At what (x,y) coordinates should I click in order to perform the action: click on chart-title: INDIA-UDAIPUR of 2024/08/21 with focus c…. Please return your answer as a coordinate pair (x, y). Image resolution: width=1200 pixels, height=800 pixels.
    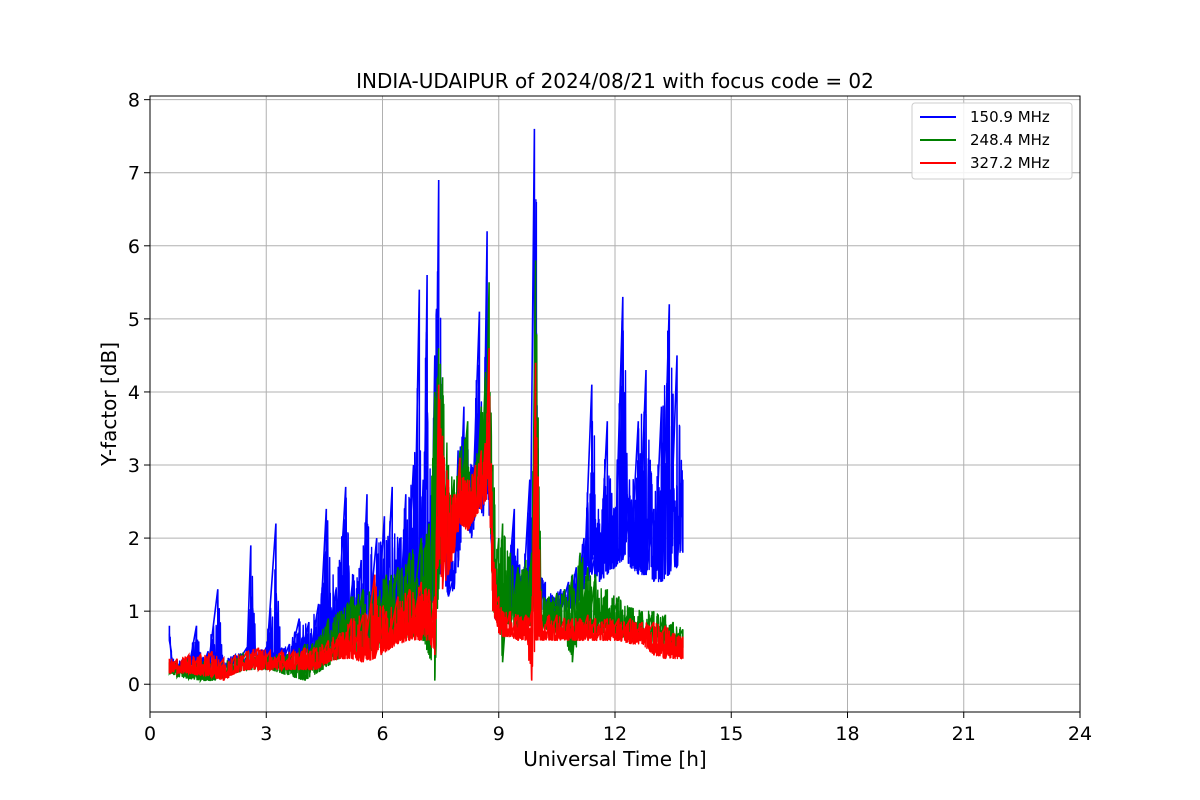
    Looking at the image, I should click on (615, 81).